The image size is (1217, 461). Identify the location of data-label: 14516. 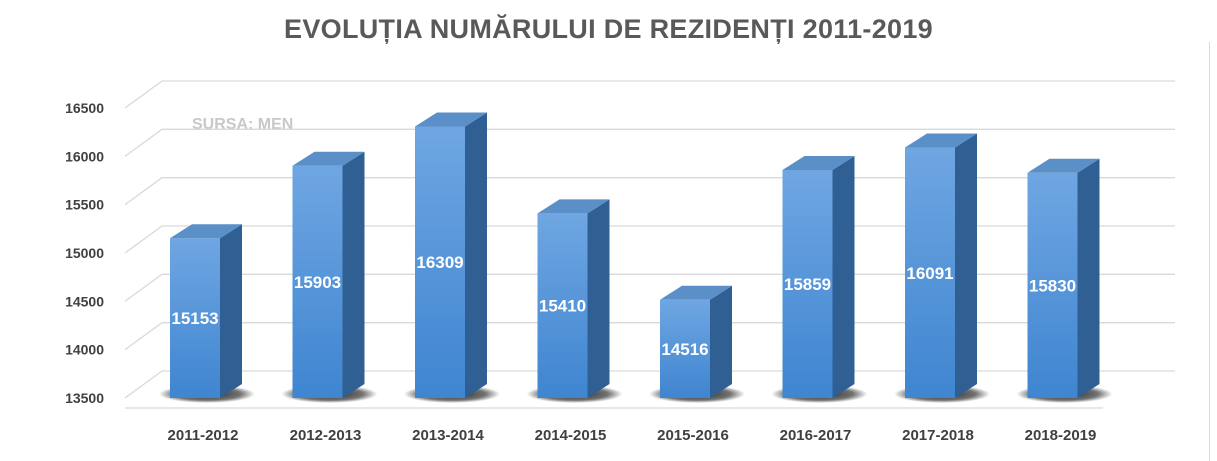
(684, 349).